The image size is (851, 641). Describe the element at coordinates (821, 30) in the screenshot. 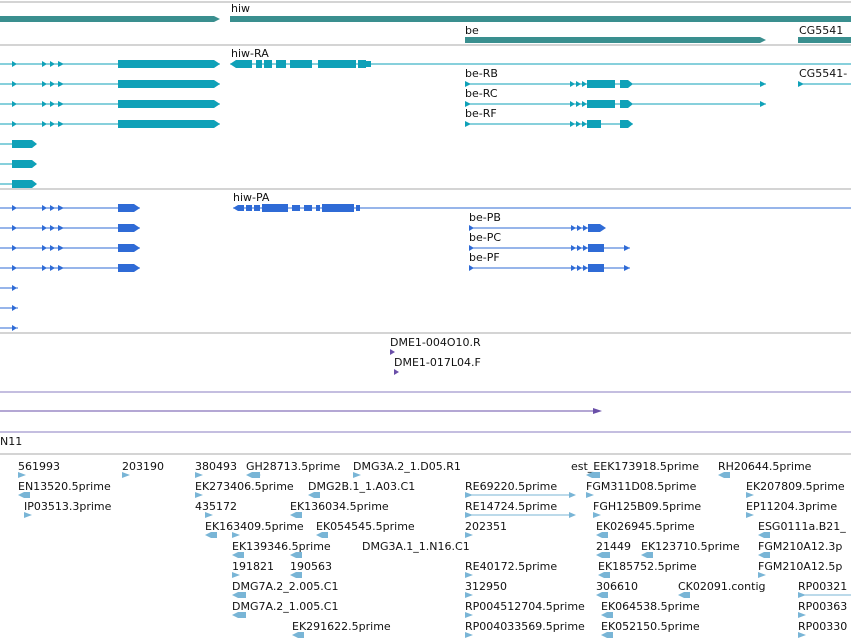

I see `gene-label-cg5541: CG5541` at that location.